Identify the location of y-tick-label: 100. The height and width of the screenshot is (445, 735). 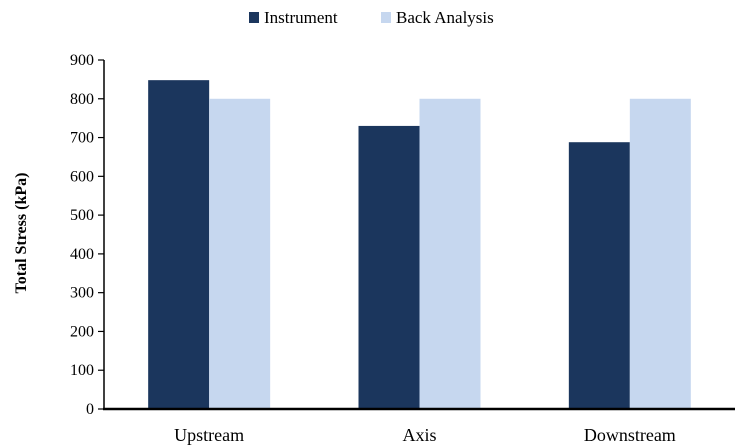
(82, 370).